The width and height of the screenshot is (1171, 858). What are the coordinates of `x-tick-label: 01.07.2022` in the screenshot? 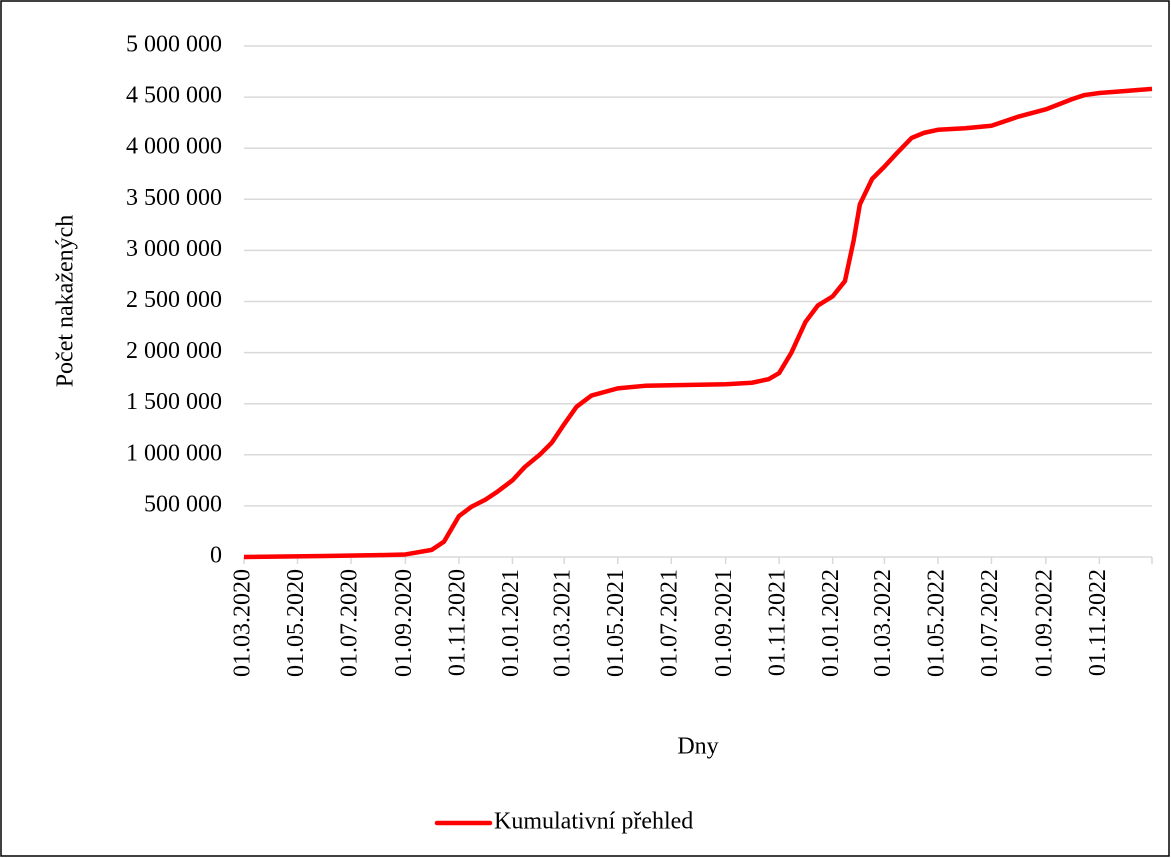 It's located at (990, 623).